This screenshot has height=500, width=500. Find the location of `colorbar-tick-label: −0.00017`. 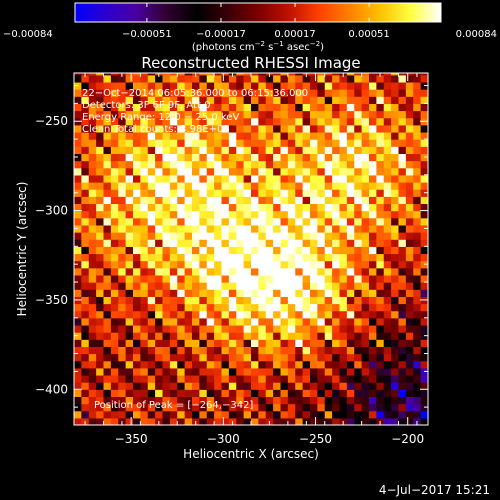

colorbar-tick-label: −0.00017 is located at coordinates (221, 34).